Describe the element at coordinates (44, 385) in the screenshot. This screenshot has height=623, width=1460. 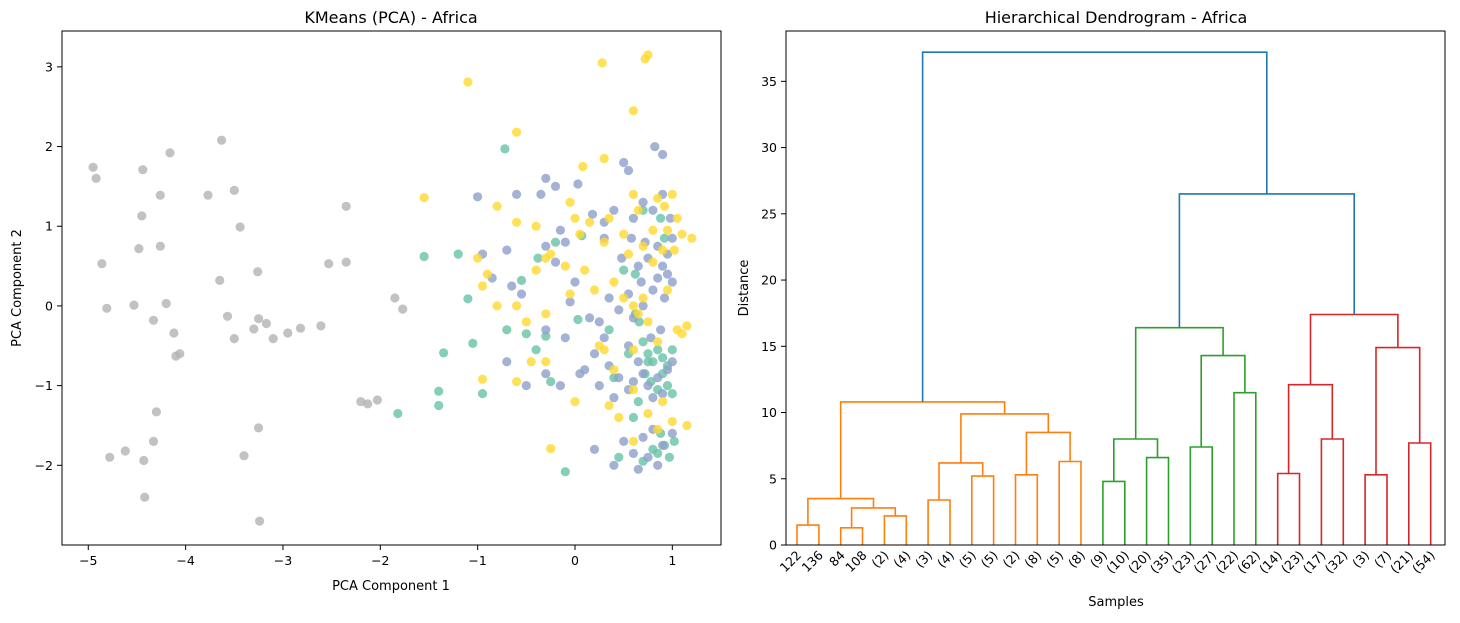
I see `scatter-y-tick-label: −1` at that location.